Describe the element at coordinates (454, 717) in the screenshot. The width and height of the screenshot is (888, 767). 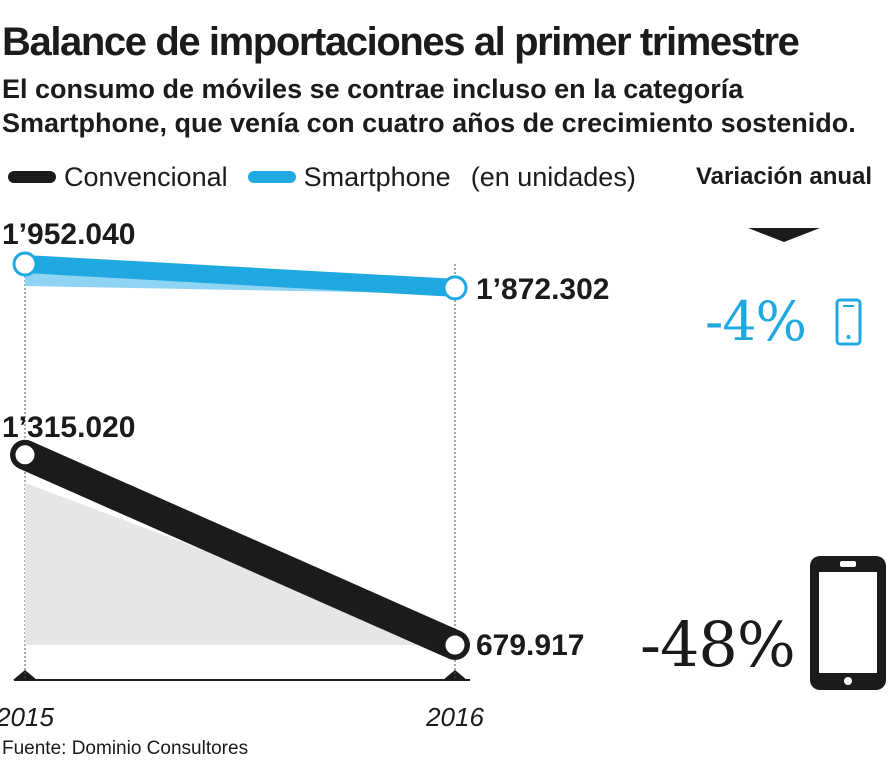
I see `x-tick-label: 2016` at that location.